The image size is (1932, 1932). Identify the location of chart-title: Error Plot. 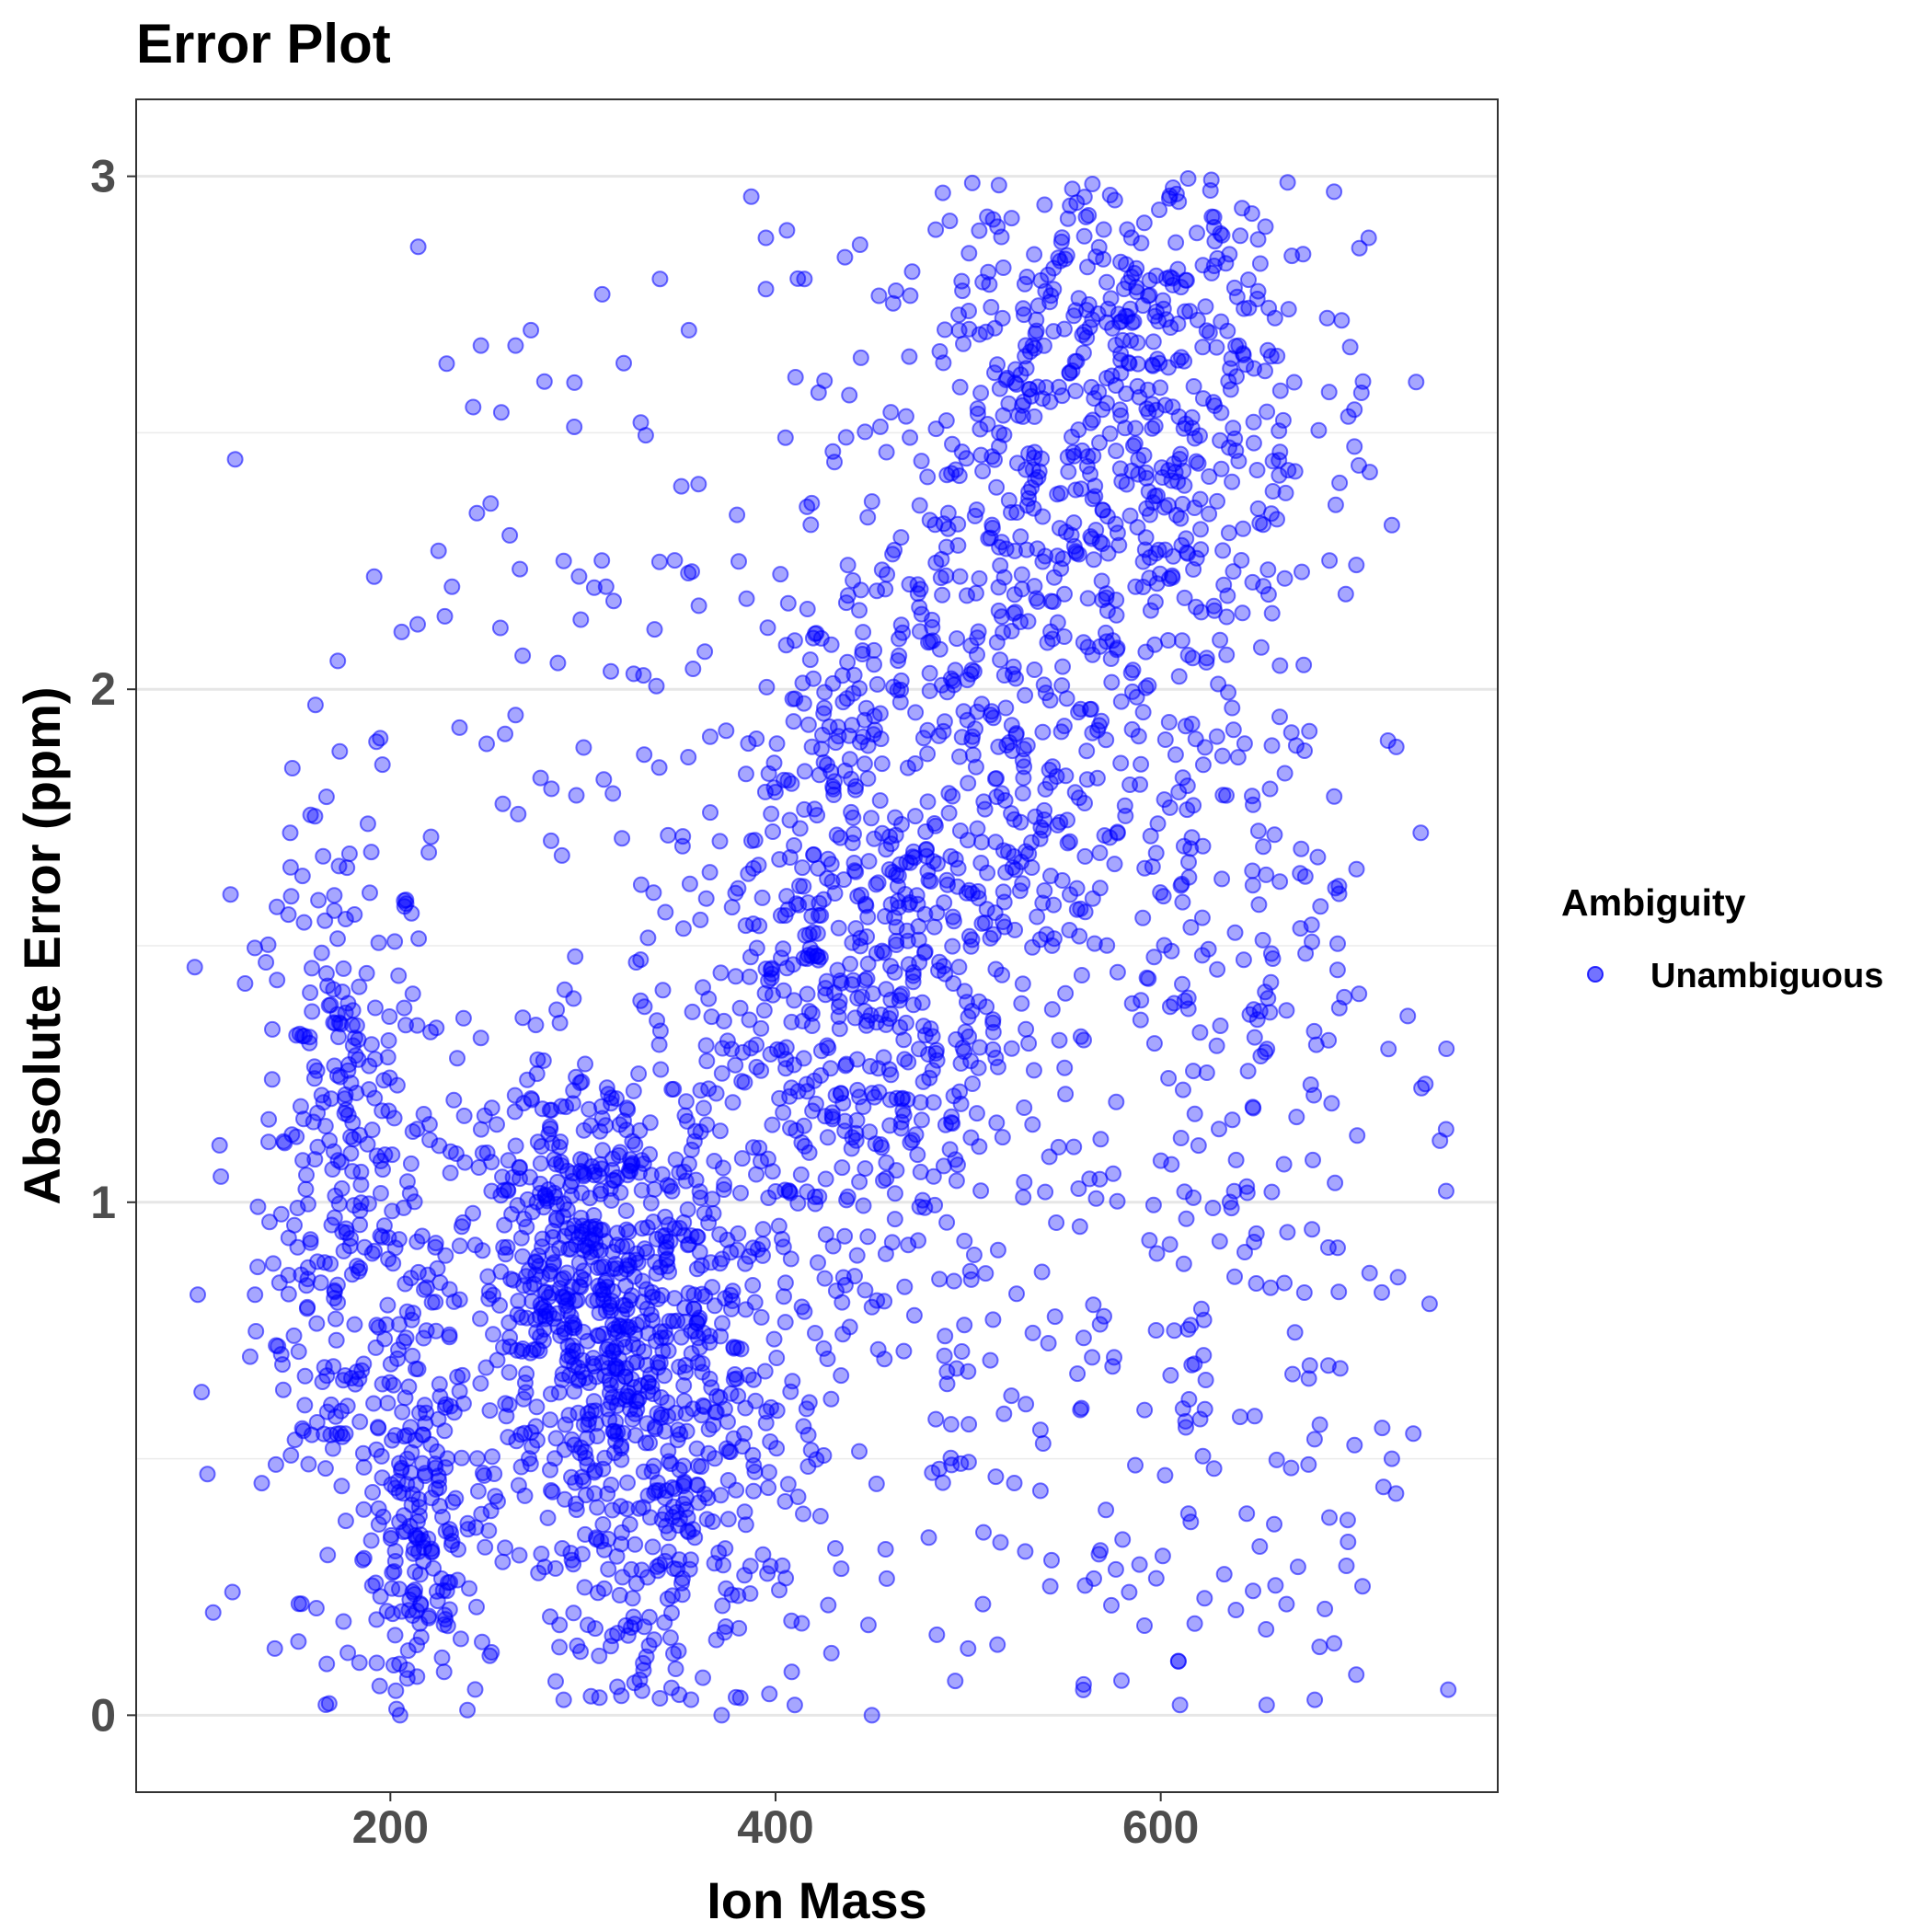
(263, 44).